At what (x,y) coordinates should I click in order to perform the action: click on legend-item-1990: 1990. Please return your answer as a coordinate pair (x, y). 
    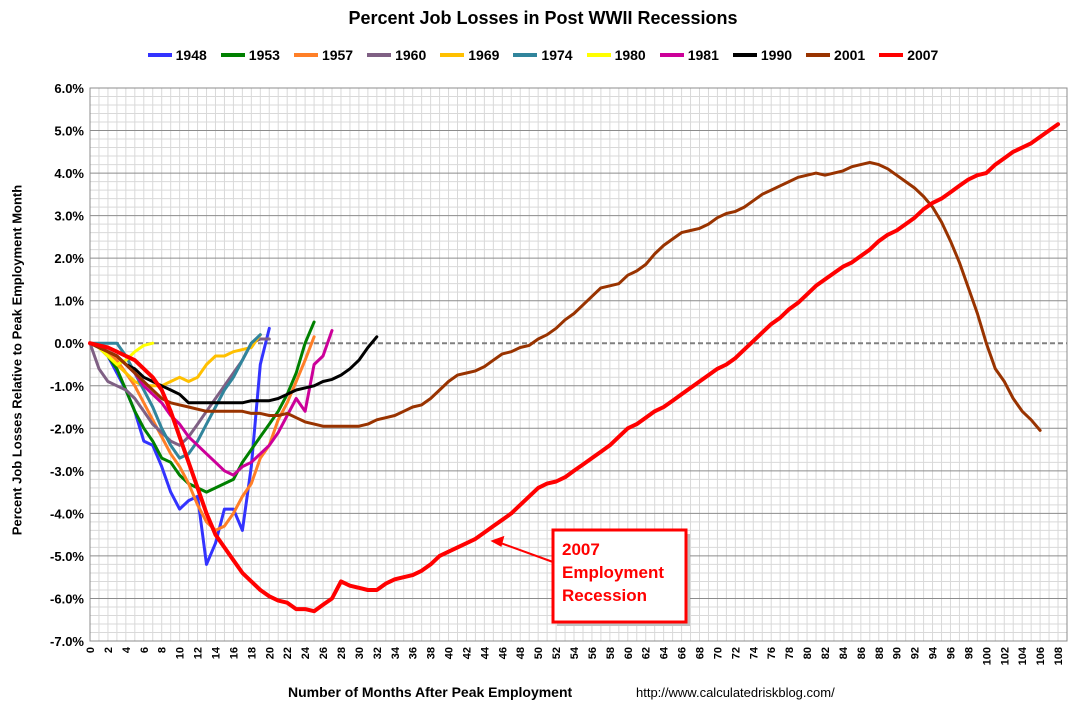
    Looking at the image, I should click on (762, 55).